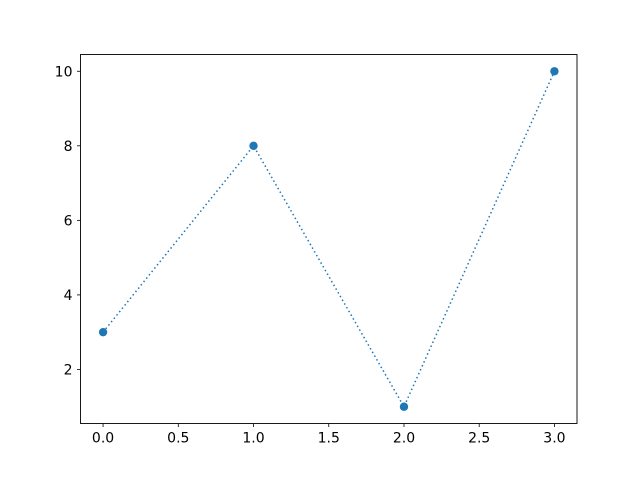 This screenshot has height=478, width=640. What do you see at coordinates (329, 439) in the screenshot?
I see `x-tick-label: 1.5` at bounding box center [329, 439].